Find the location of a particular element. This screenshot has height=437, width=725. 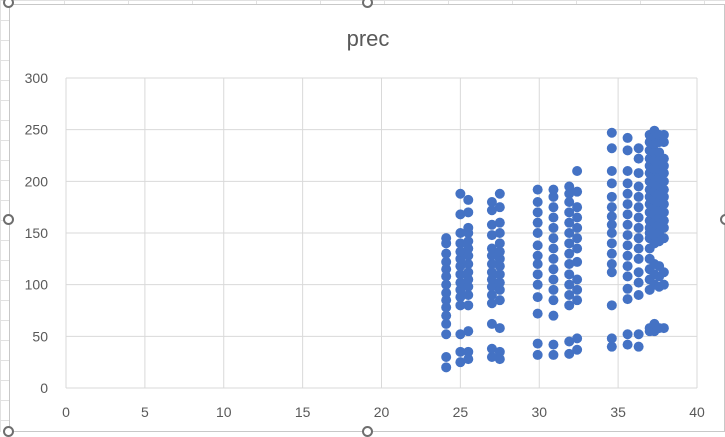

resize-handle-top-middle is located at coordinates (367, 4).